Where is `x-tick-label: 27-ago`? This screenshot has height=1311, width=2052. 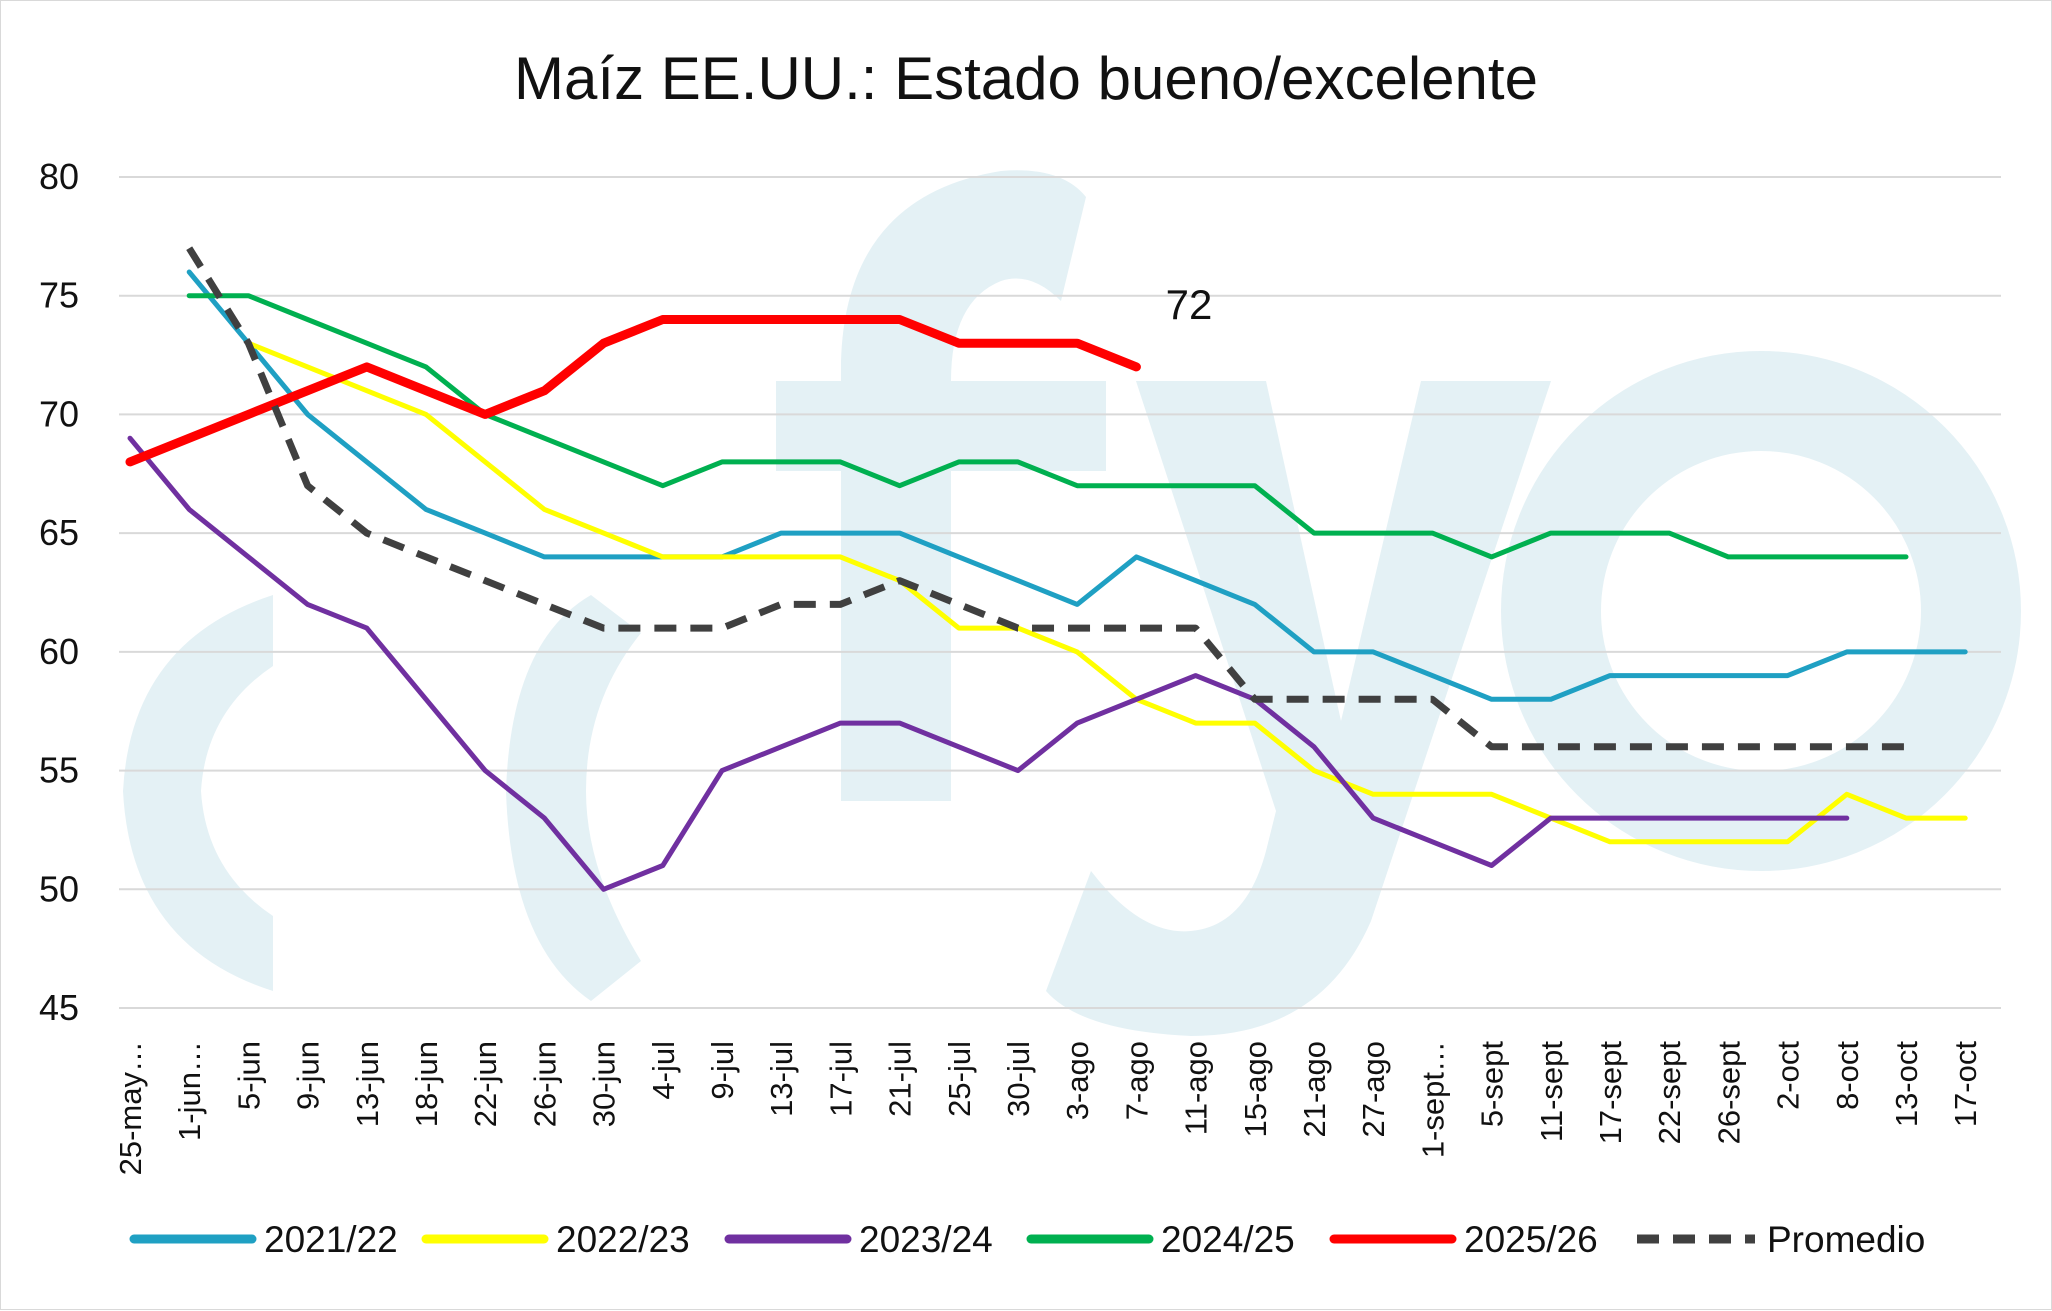 x-tick-label: 27-ago is located at coordinates (1373, 1089).